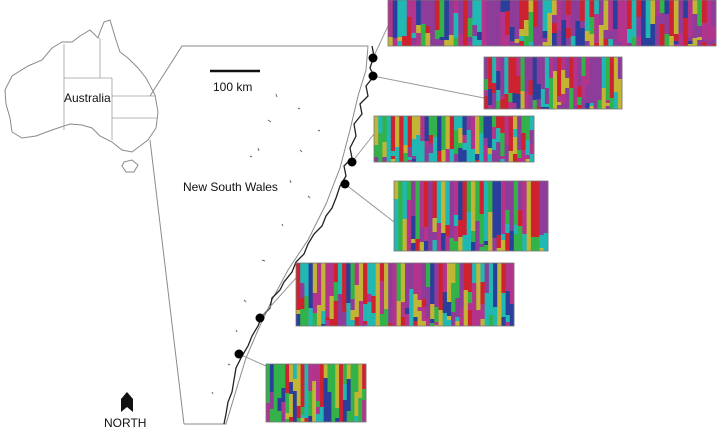 This screenshot has width=718, height=434. Describe the element at coordinates (81, 86) in the screenshot. I see `australia-outline` at that location.